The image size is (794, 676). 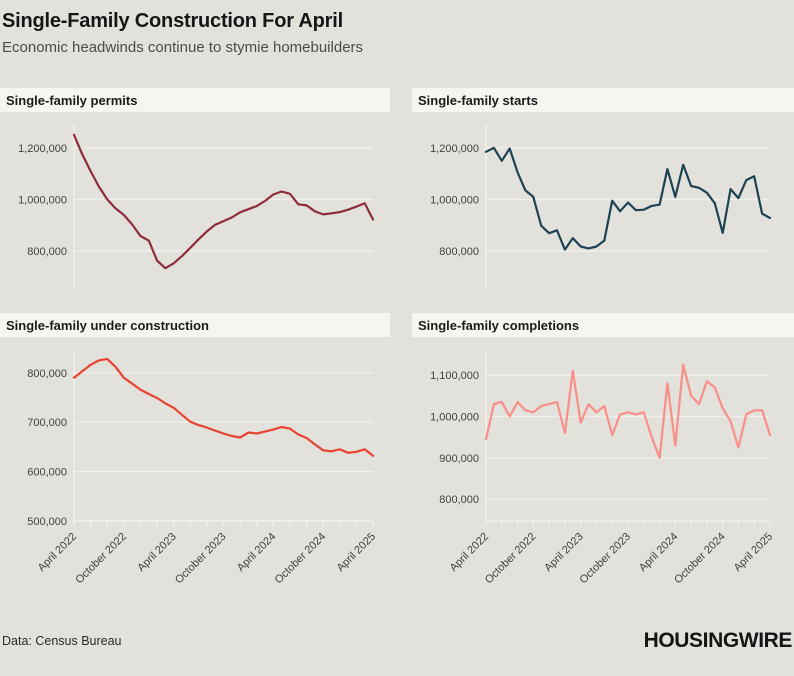 What do you see at coordinates (459, 459) in the screenshot?
I see `y-tick-label: 900,000` at bounding box center [459, 459].